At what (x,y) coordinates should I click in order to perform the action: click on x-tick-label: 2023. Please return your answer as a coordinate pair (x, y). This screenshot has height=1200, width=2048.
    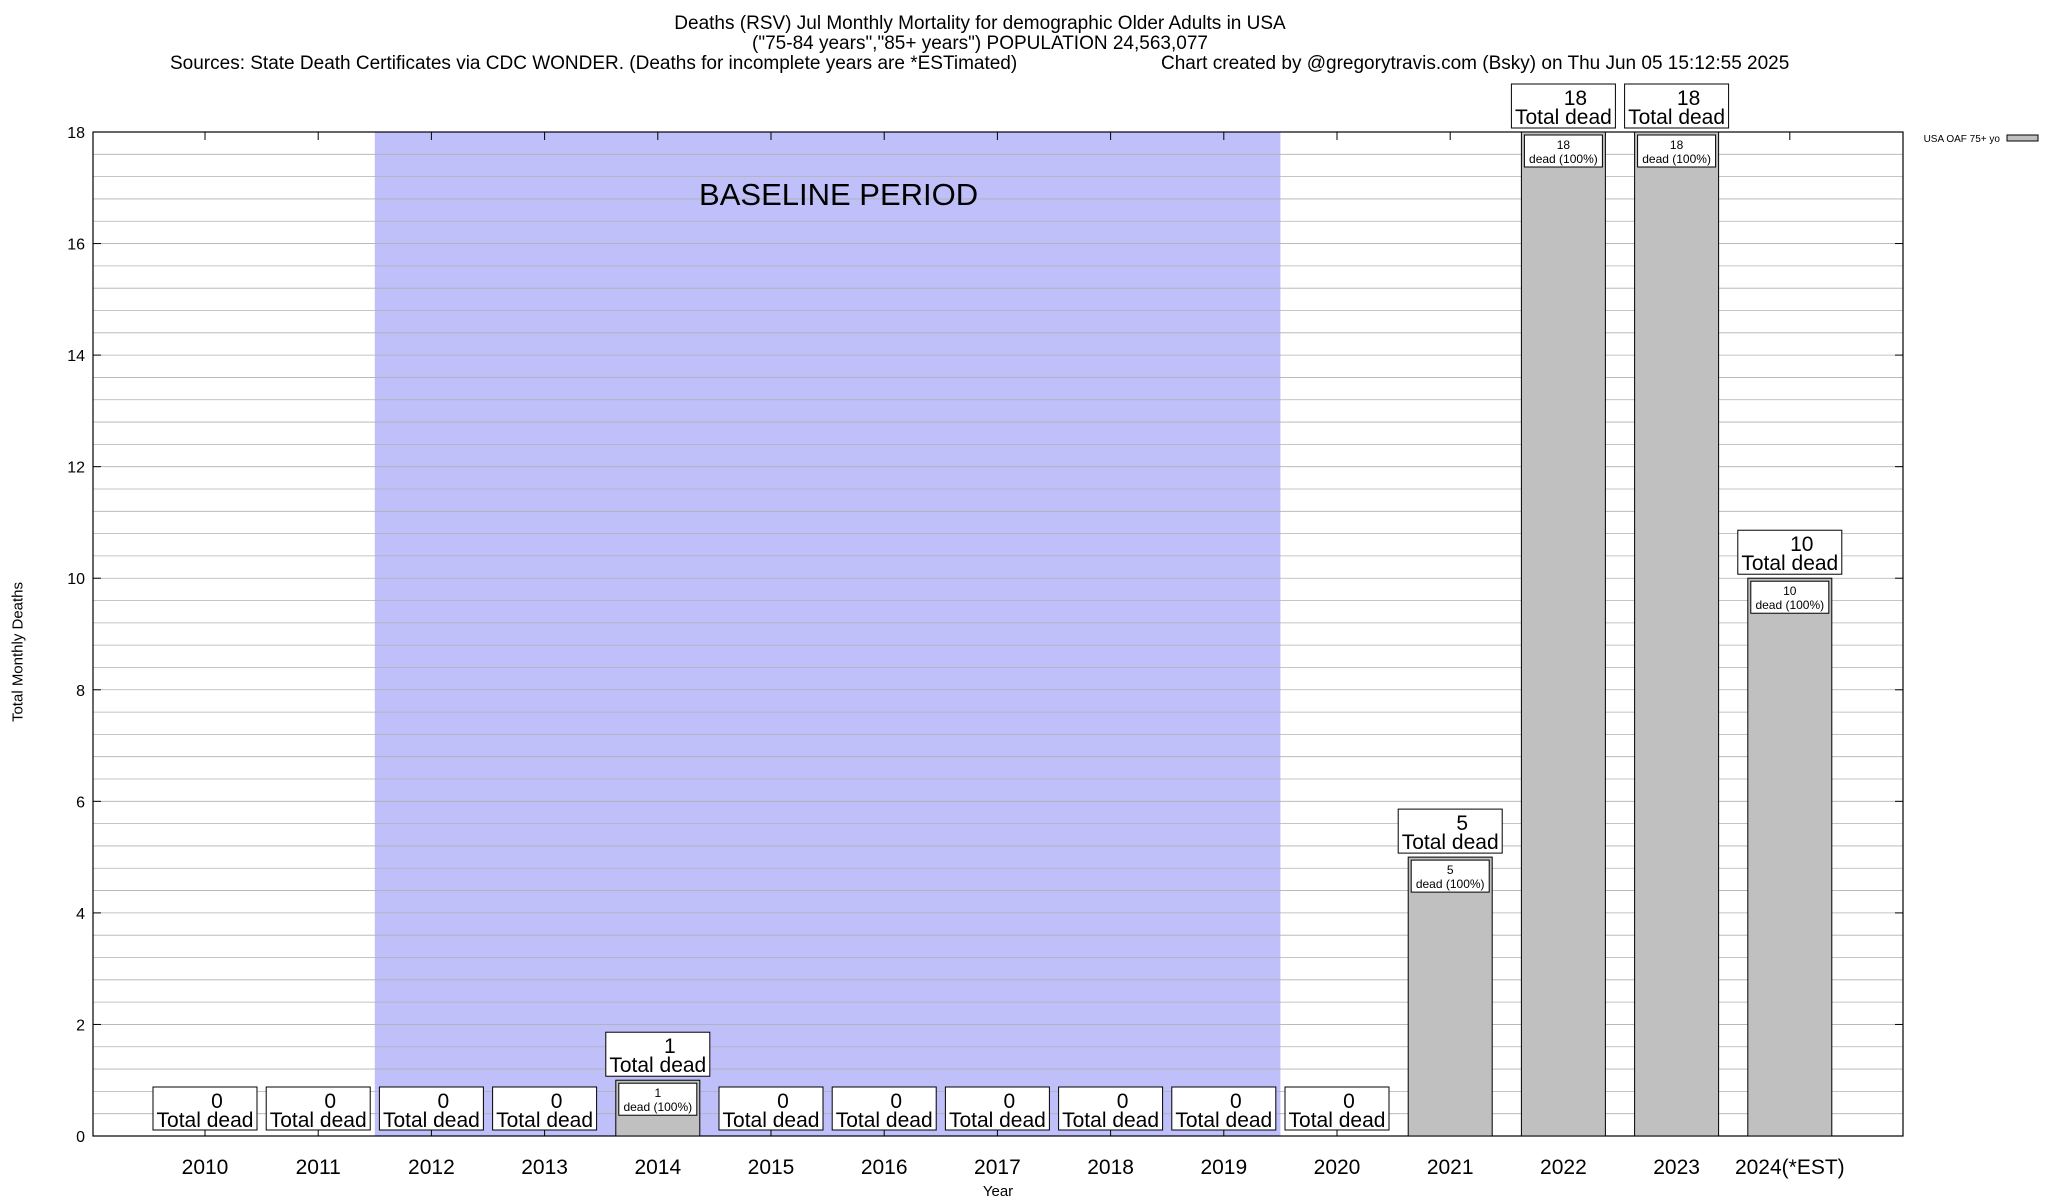
    Looking at the image, I should click on (1676, 1167).